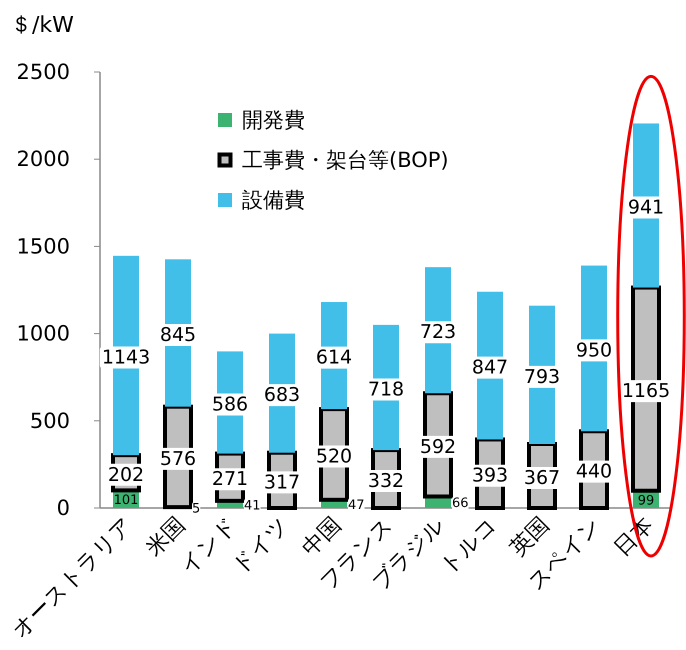 This screenshot has height=650, width=686. What do you see at coordinates (460, 504) in the screenshot?
I see `data-label: 66` at bounding box center [460, 504].